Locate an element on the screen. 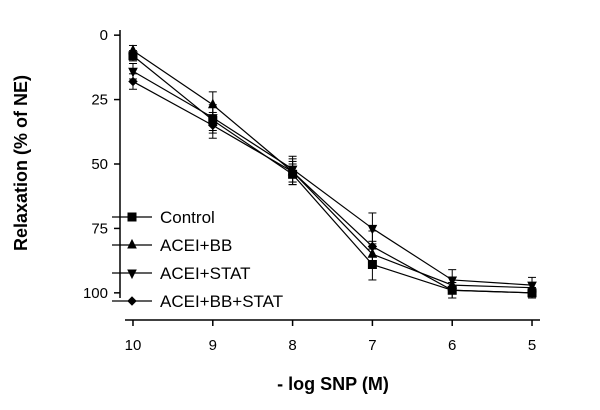 The image size is (600, 410). x-axis-ticks: 10 9 8 7 6 5 is located at coordinates (330, 337).